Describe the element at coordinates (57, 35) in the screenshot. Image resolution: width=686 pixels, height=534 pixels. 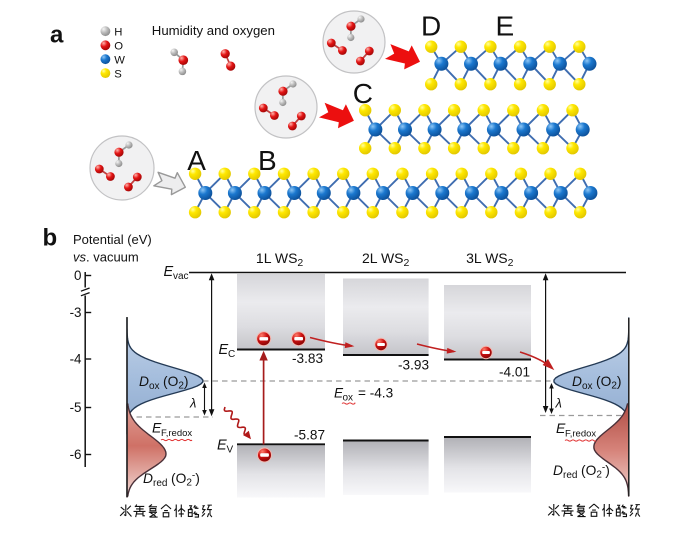
I see `svg-text: a` at that location.